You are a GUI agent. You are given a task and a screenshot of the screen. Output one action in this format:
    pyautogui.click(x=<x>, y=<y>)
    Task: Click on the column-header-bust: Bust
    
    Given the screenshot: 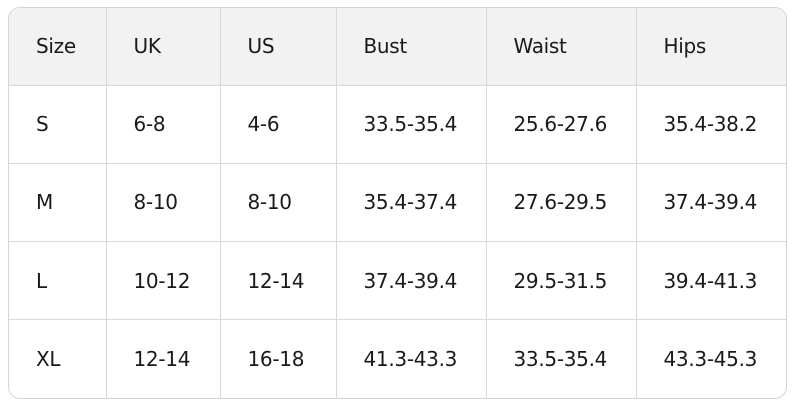 What is the action you would take?
    pyautogui.click(x=411, y=47)
    